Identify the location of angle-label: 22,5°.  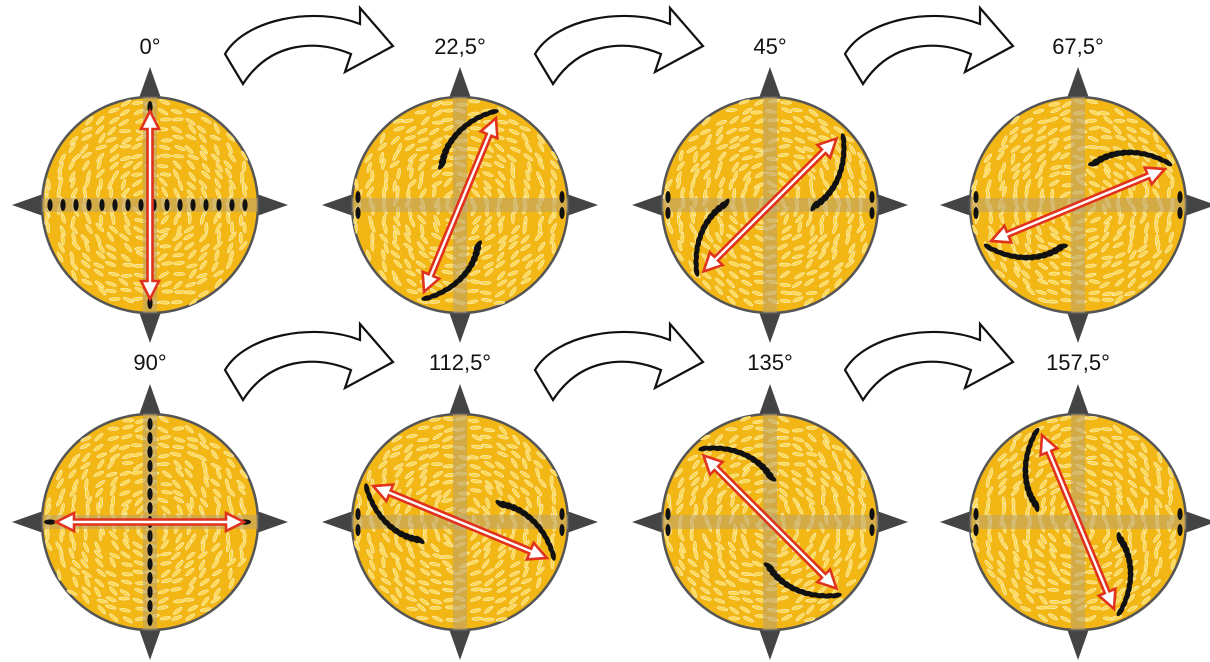
(460, 46).